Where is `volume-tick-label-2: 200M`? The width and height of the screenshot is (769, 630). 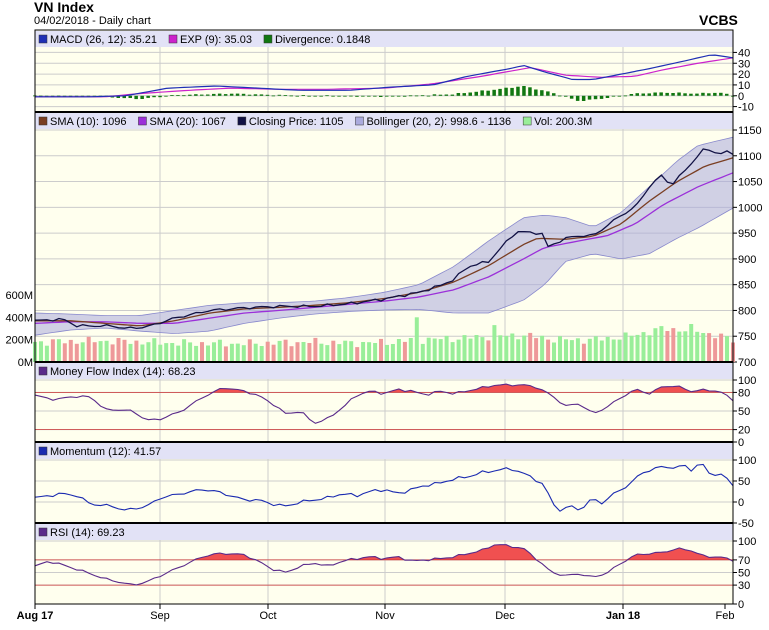
volume-tick-label-2: 200M is located at coordinates (19, 341).